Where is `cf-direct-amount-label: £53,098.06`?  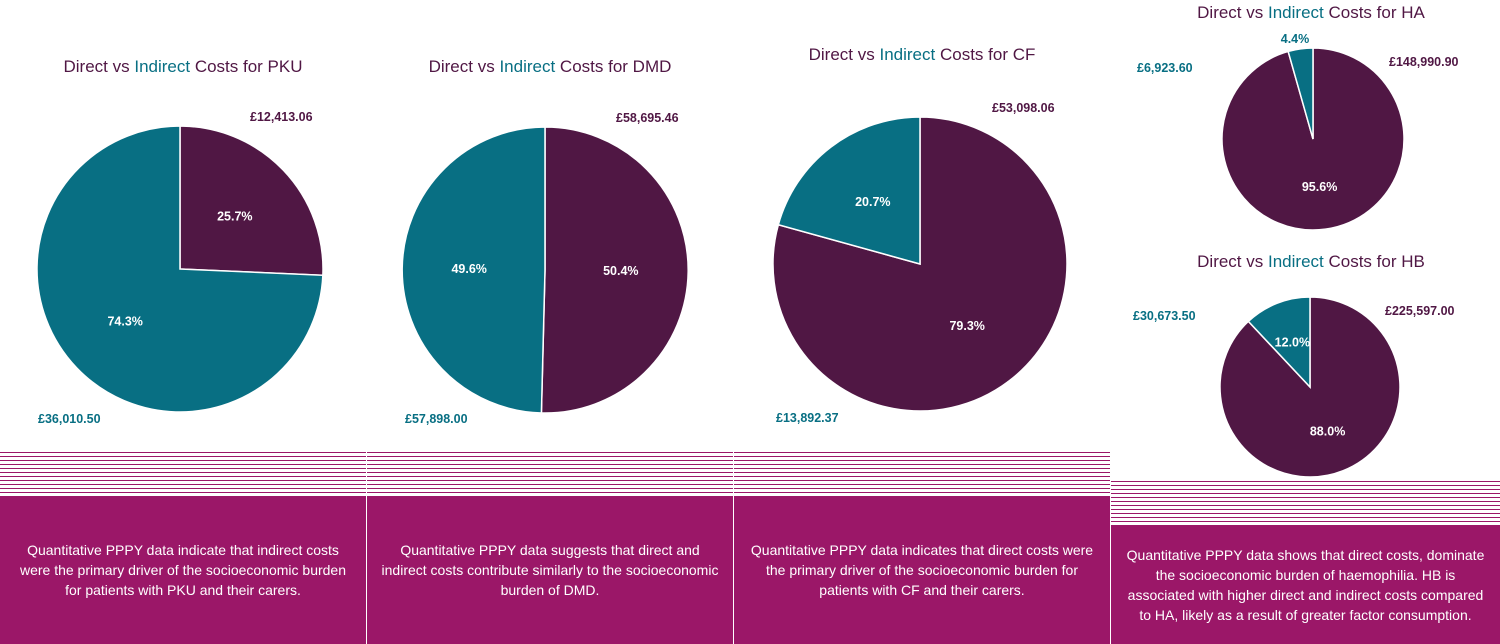
cf-direct-amount-label: £53,098.06 is located at coordinates (1023, 108).